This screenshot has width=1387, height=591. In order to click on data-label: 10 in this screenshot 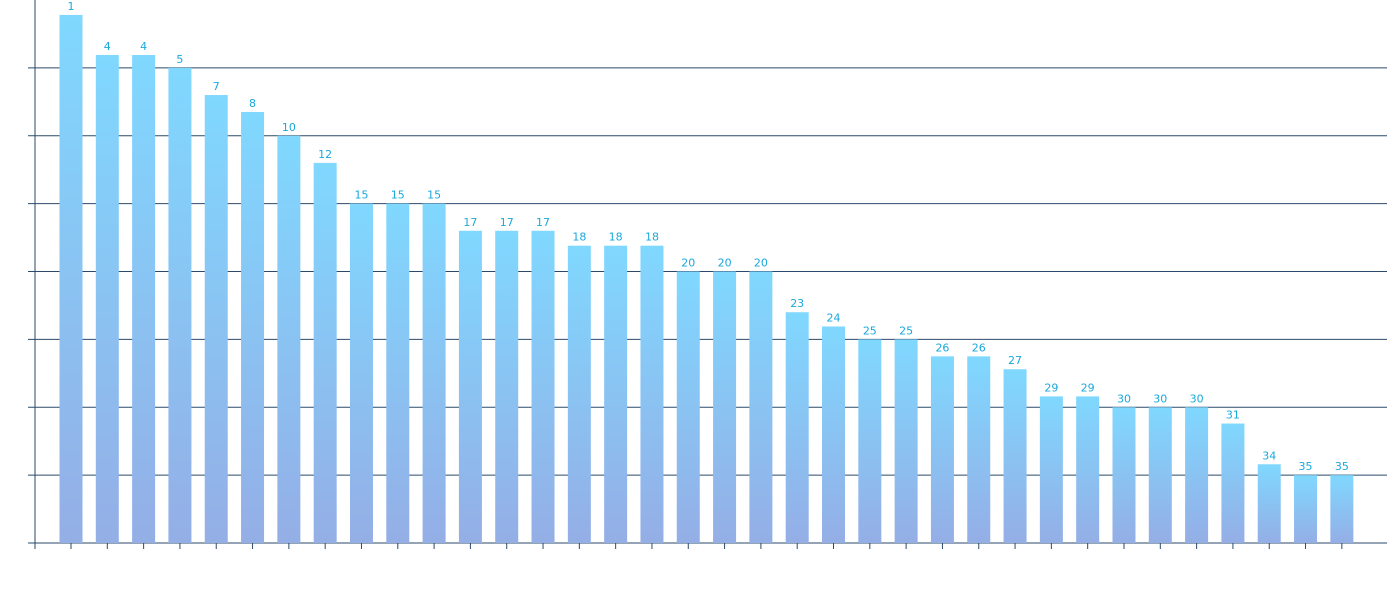, I will do `click(289, 127)`.